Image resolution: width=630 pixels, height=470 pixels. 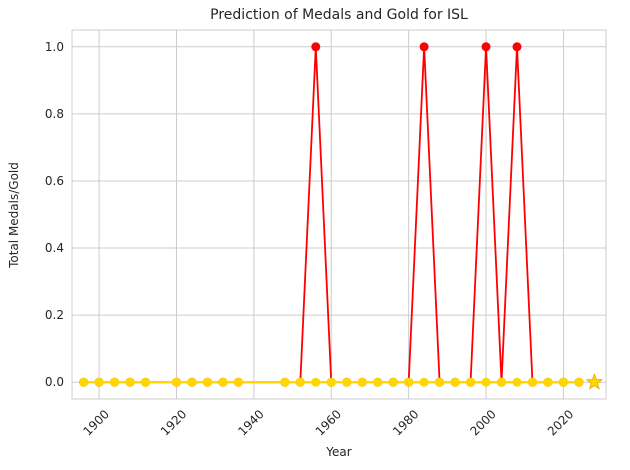 I want to click on y-tick-label: 0.8, so click(x=54, y=114).